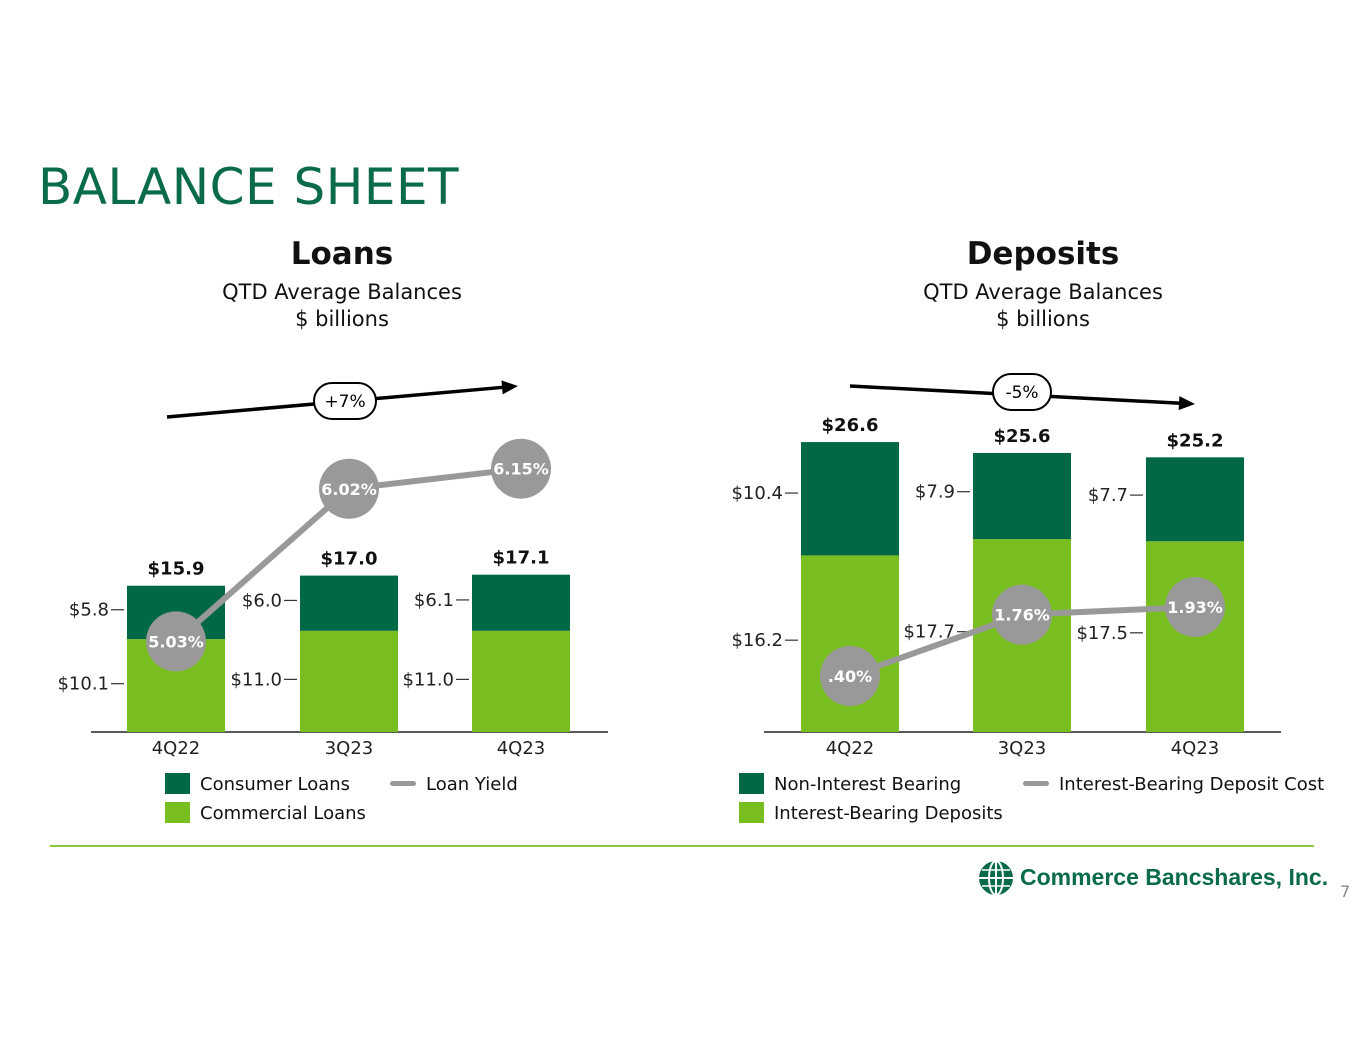 This screenshot has height=1055, width=1365. Describe the element at coordinates (850, 425) in the screenshot. I see `bar-total-label: $26.6` at that location.